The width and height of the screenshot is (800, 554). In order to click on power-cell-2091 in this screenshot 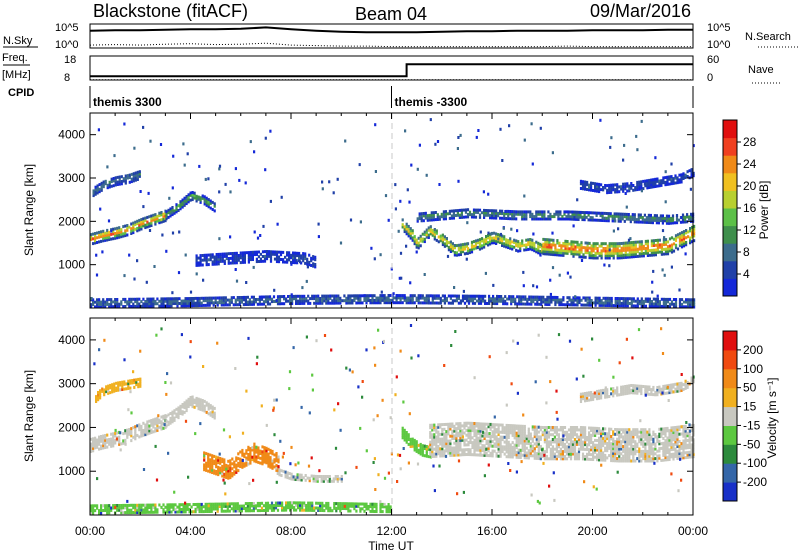, I will do `click(251, 302)`.